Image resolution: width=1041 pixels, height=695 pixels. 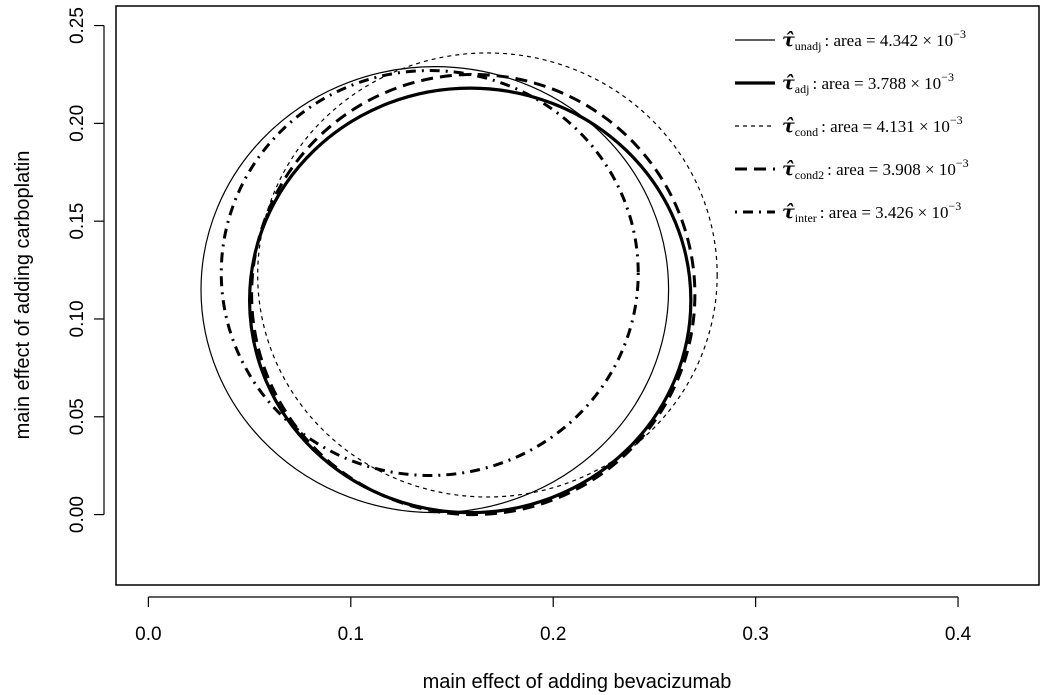 I want to click on y-tick-label: 0.00, so click(x=77, y=514).